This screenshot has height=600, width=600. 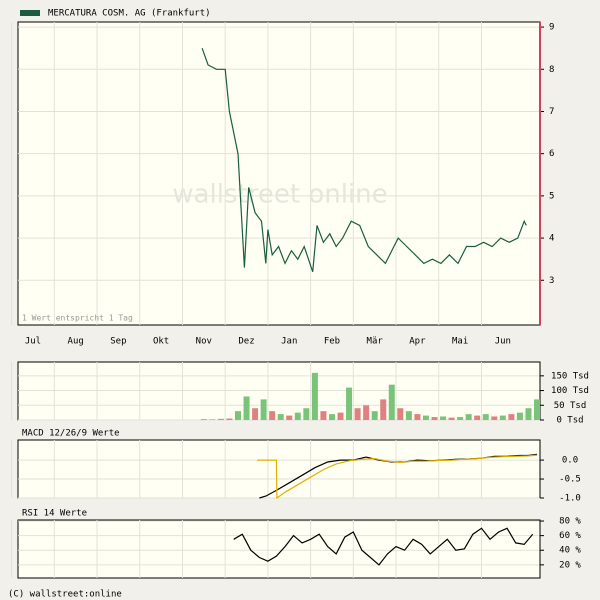 What do you see at coordinates (279, 195) in the screenshot?
I see `watermark: wallstreet online` at bounding box center [279, 195].